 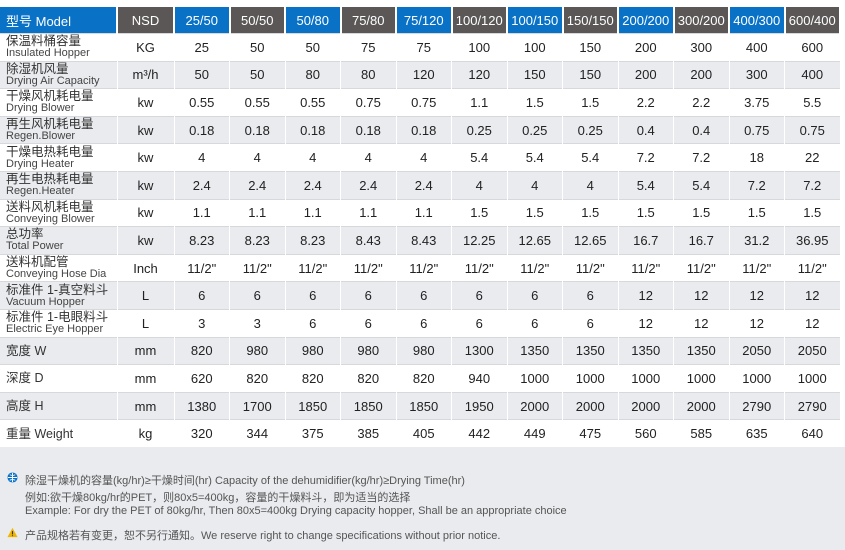 I want to click on table-cell: 5.4, so click(x=535, y=157).